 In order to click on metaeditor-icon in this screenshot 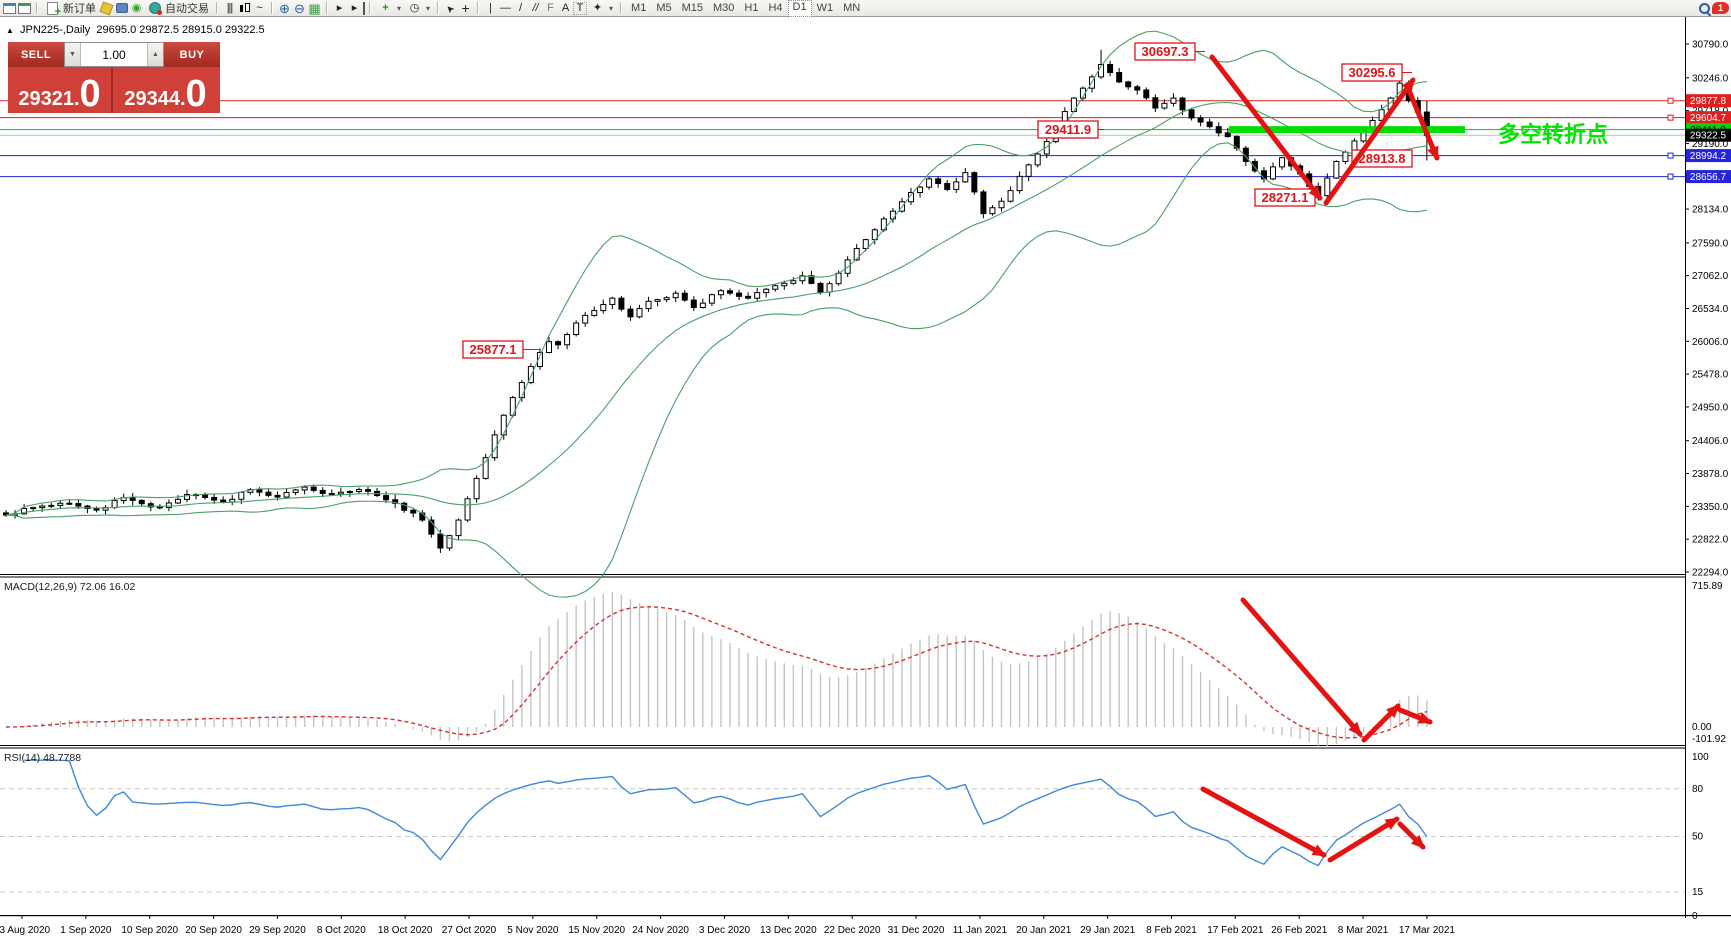, I will do `click(106, 8)`.